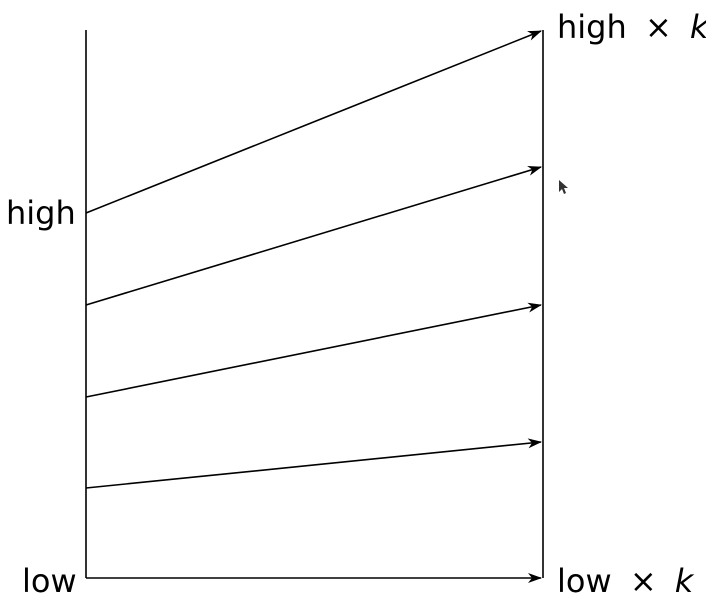 The width and height of the screenshot is (706, 612). I want to click on mouse-pointer-icon, so click(563, 187).